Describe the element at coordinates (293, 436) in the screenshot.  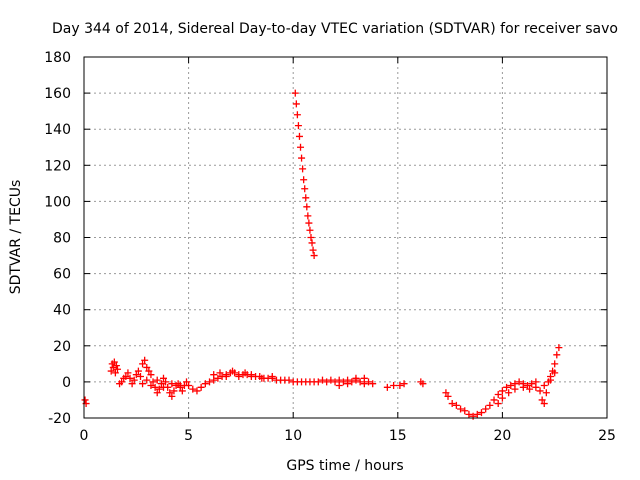
I see `x-tick-label: 10` at that location.